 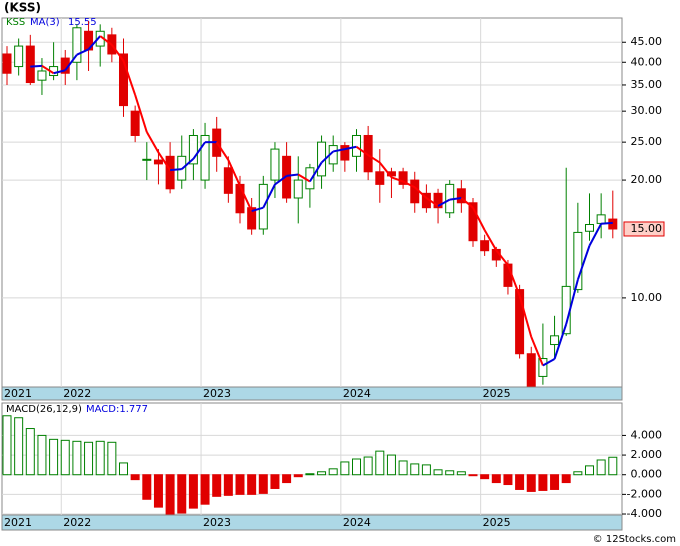 I want to click on y-tick-label: 40.00, so click(x=647, y=61).